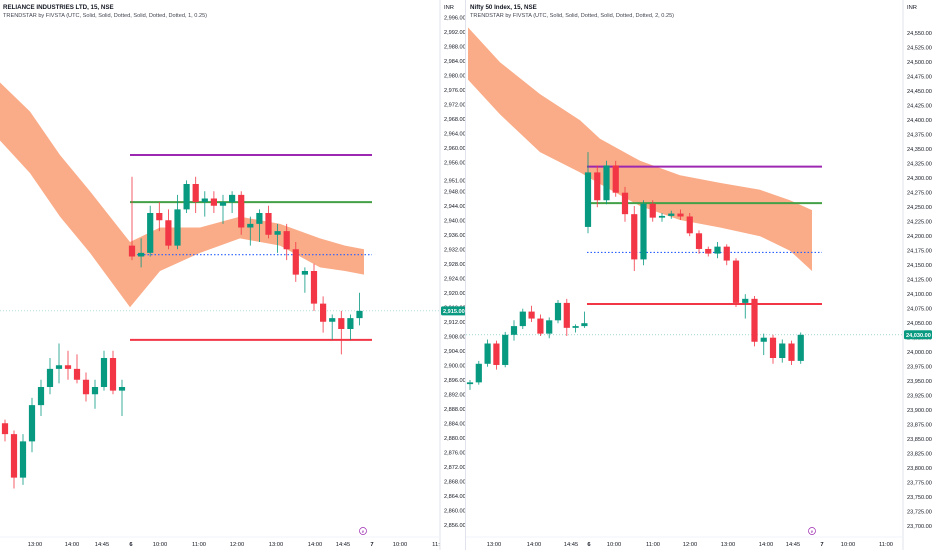 This screenshot has width=932, height=550. Describe the element at coordinates (919, 92) in the screenshot. I see `y-tick-label: 24,450.00` at that location.